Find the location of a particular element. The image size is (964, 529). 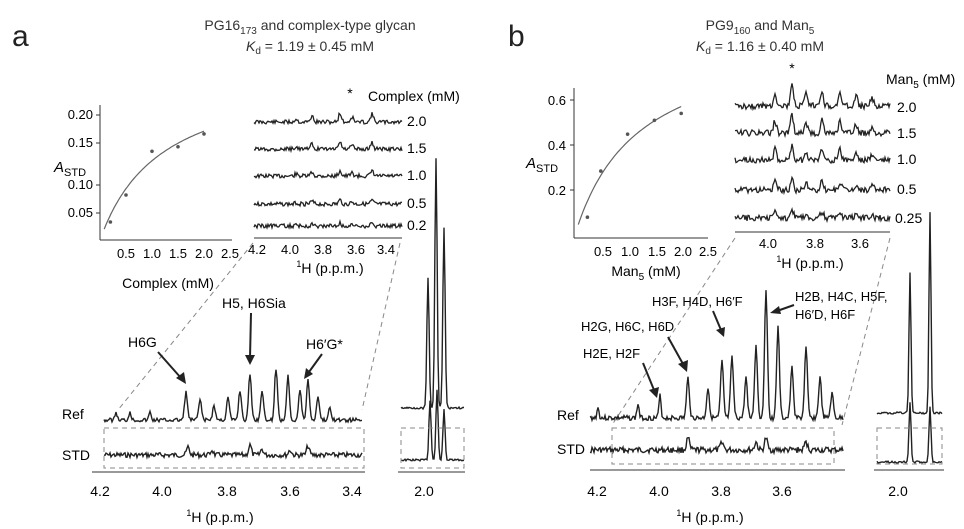

x-tick-label: 2.5 is located at coordinates (708, 251).